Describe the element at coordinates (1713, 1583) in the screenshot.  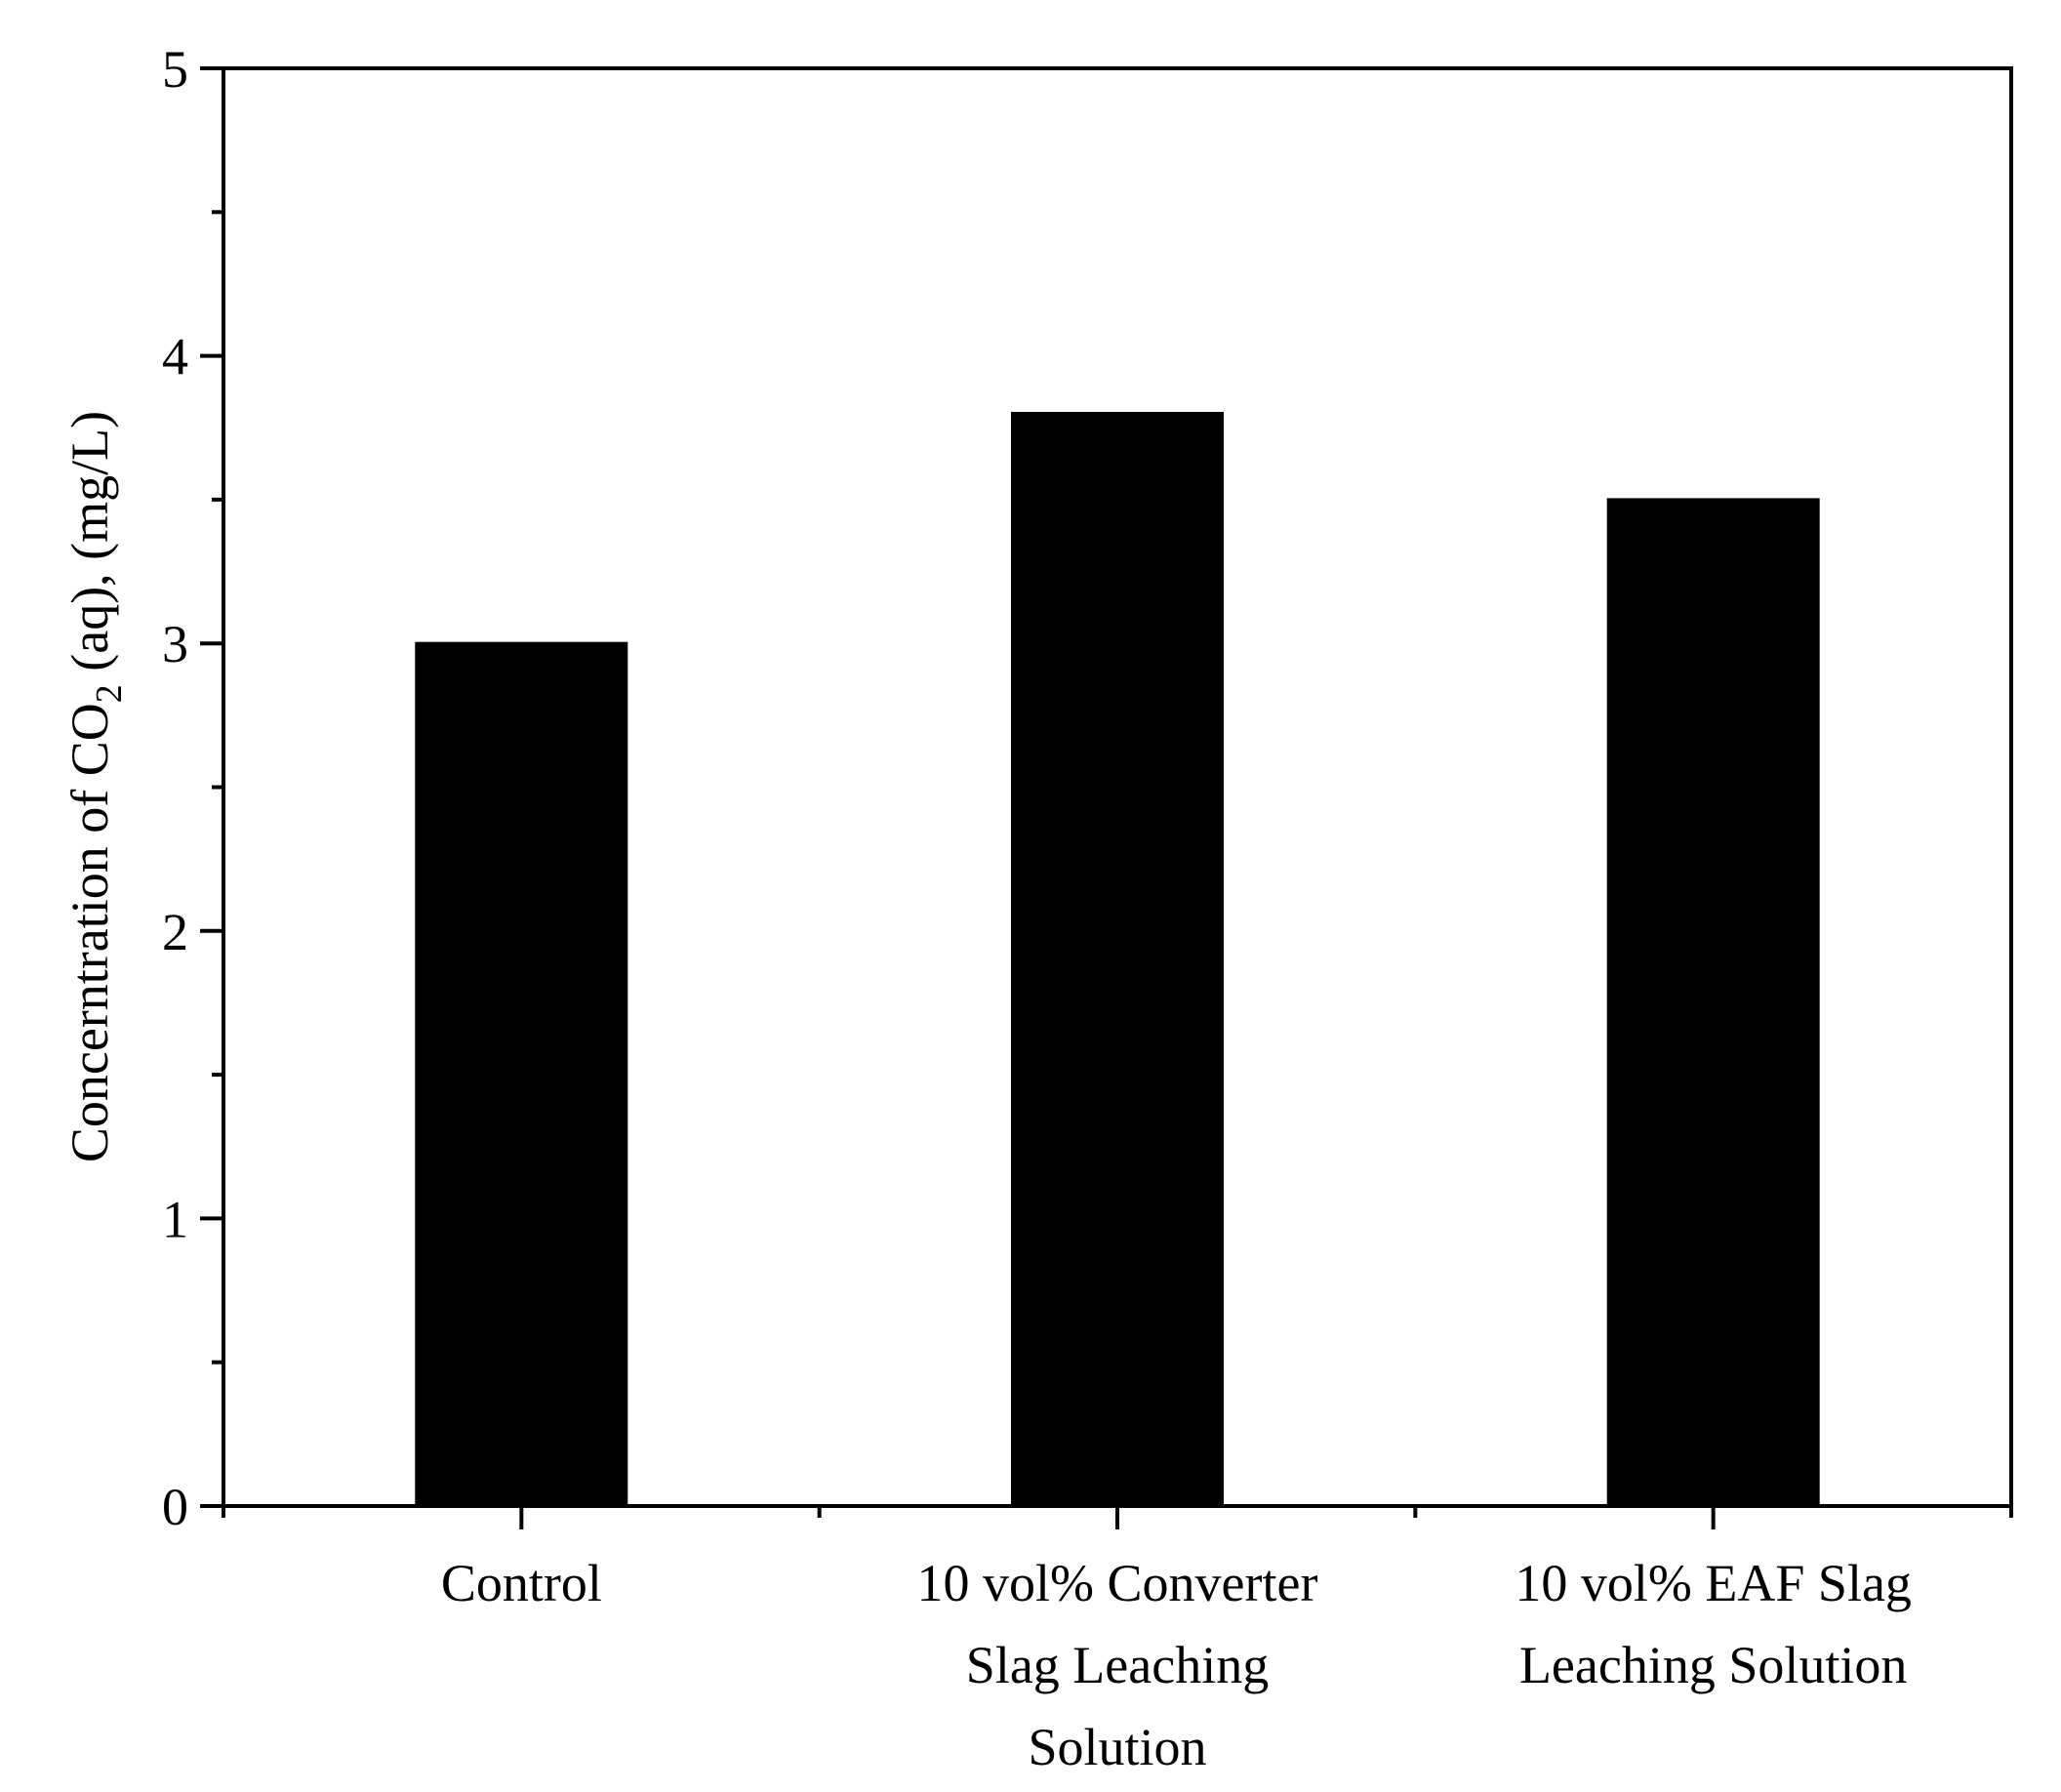
I see `x-category-label: 10 vol% EAF Slag` at that location.